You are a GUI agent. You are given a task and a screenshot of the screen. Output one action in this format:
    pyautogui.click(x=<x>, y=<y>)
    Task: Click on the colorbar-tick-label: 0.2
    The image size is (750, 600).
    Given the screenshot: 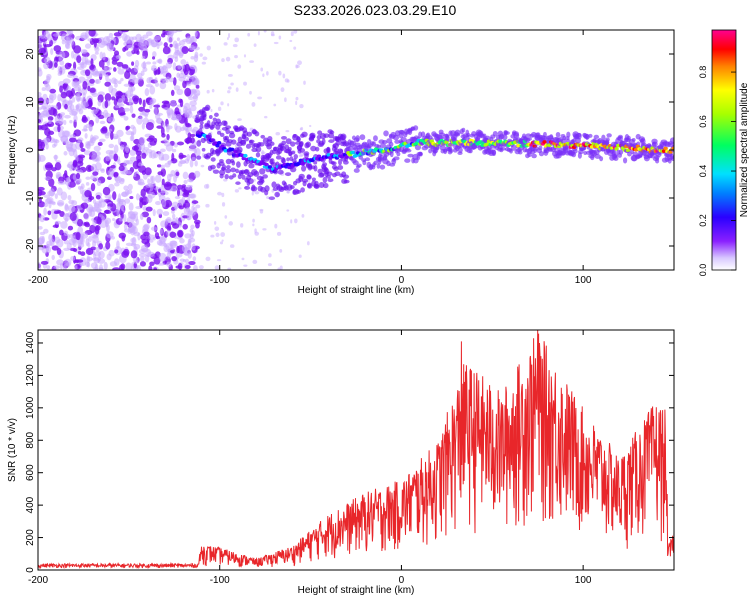 What is the action you would take?
    pyautogui.click(x=703, y=220)
    